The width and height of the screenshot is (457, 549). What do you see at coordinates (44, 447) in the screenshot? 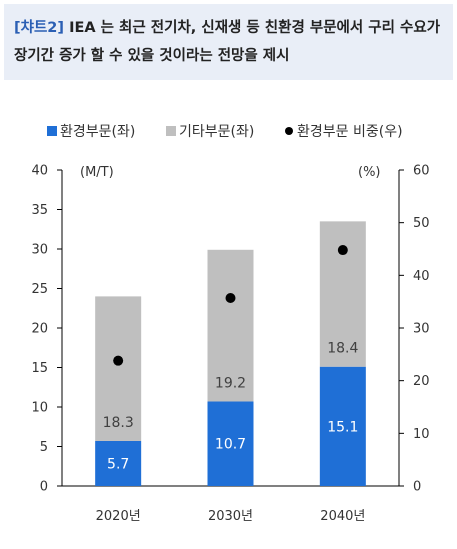
I see `y-left-tick-label: 5` at bounding box center [44, 447].